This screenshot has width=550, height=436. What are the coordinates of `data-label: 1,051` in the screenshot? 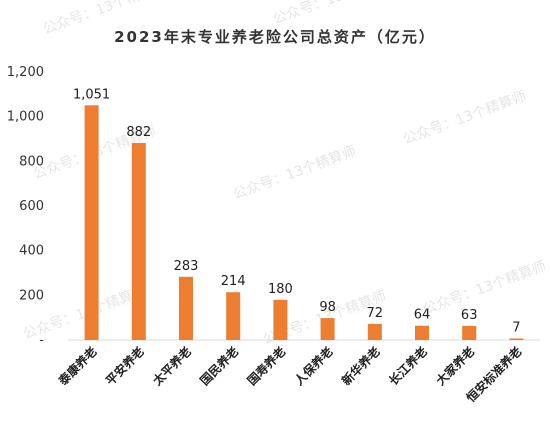 It's located at (91, 94).